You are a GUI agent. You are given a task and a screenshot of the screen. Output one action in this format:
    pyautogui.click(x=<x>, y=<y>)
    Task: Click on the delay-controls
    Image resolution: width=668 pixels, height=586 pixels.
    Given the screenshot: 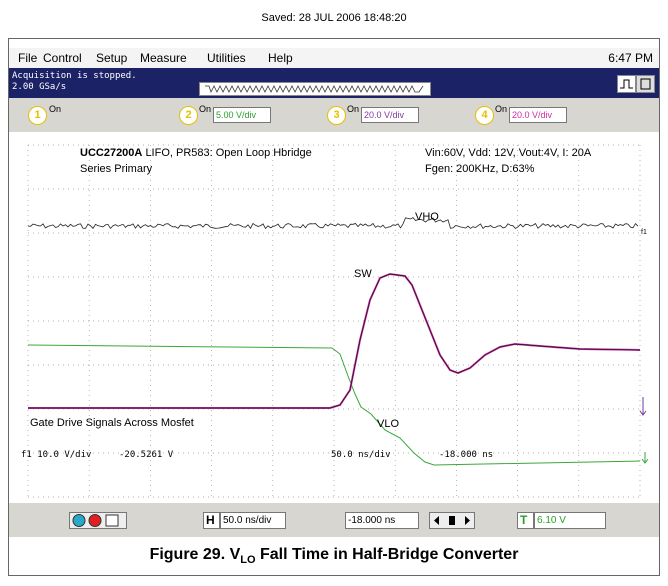 What is the action you would take?
    pyautogui.click(x=452, y=520)
    